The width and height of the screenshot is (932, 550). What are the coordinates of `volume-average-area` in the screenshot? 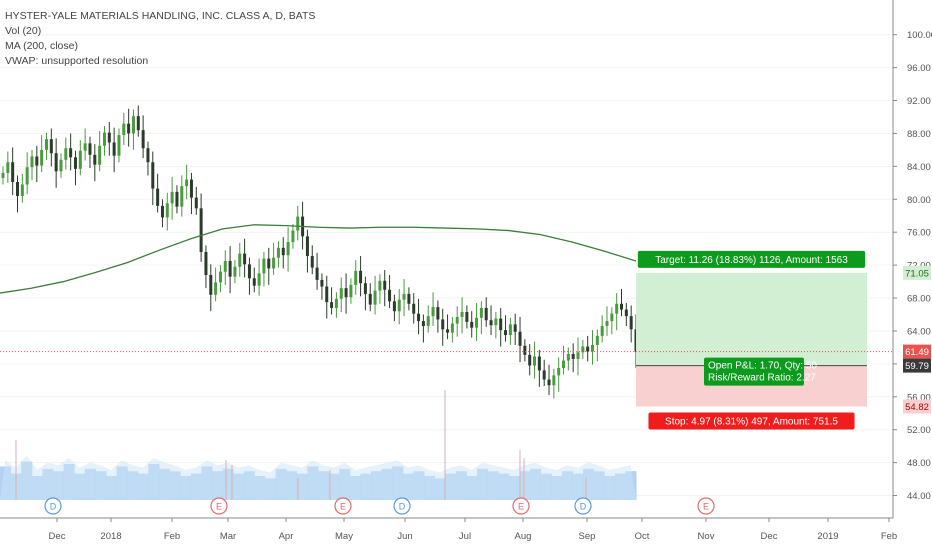 It's located at (318, 477).